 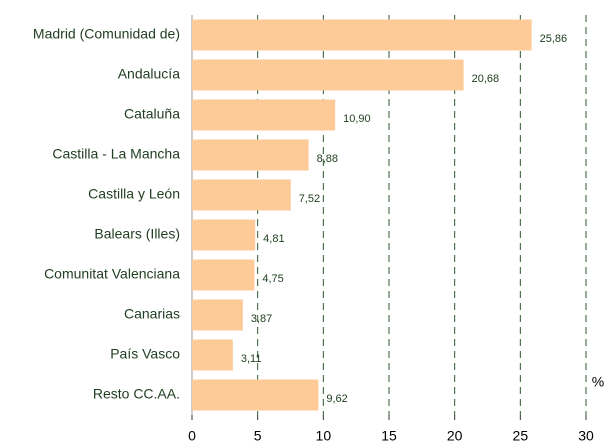 What do you see at coordinates (272, 279) in the screenshot?
I see `value-label: 4,75` at bounding box center [272, 279].